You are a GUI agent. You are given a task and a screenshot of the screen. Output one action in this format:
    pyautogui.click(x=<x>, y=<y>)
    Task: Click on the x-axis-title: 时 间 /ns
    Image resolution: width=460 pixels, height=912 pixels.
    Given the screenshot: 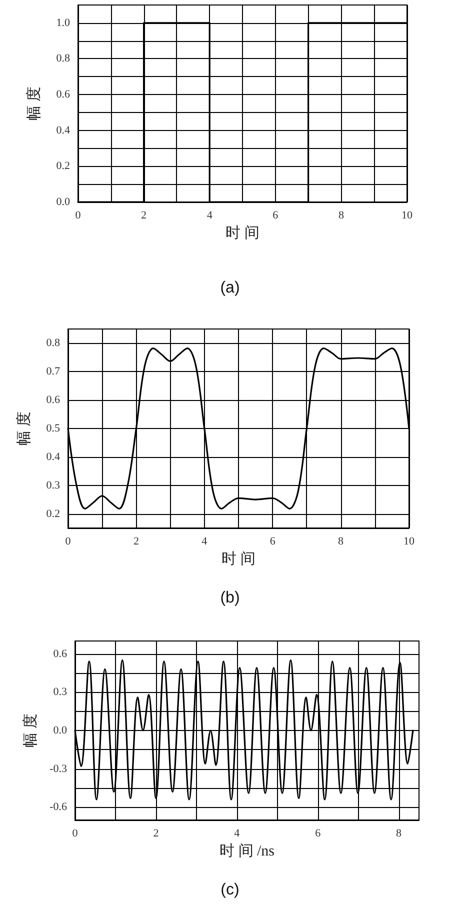 What is the action you would take?
    pyautogui.click(x=247, y=851)
    